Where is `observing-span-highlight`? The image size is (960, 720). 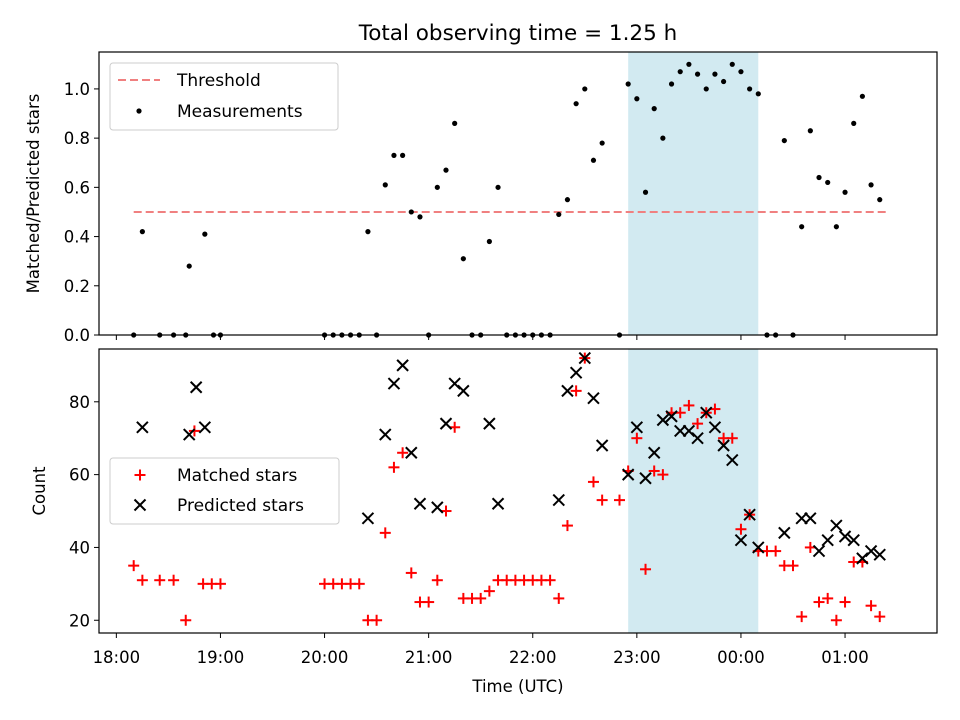 observing-span-highlight is located at coordinates (693, 491).